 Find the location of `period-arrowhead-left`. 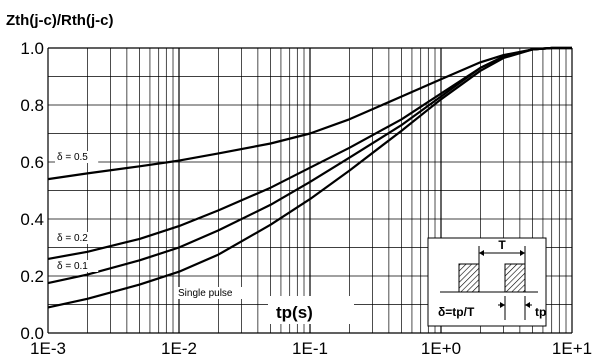

period-arrowhead-left is located at coordinates (481, 253).